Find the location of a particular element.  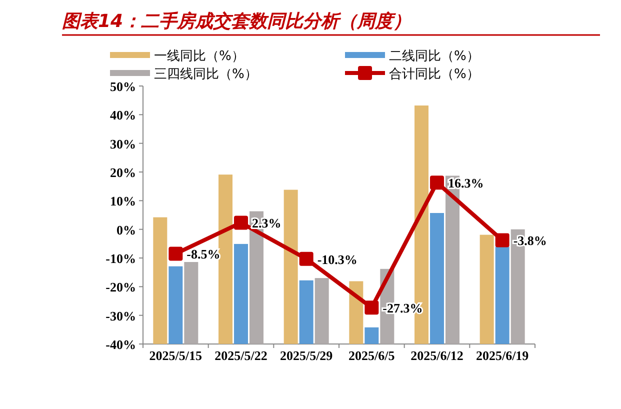

legend-label: 一线同比（%） is located at coordinates (199, 56).